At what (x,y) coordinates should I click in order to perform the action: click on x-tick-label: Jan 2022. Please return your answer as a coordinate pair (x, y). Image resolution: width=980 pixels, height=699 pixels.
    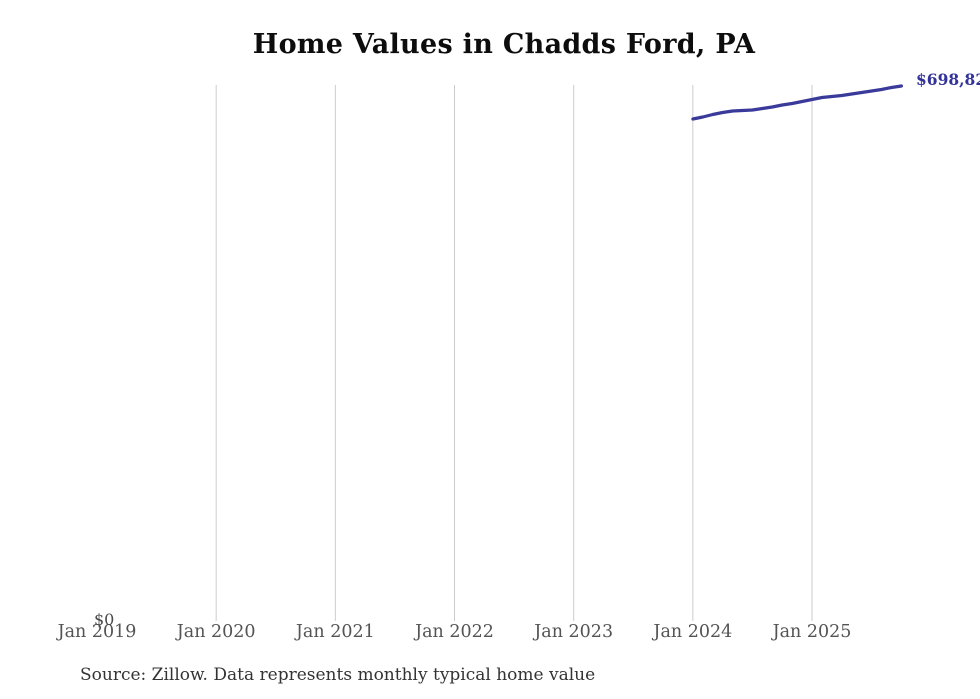
    Looking at the image, I should click on (454, 632).